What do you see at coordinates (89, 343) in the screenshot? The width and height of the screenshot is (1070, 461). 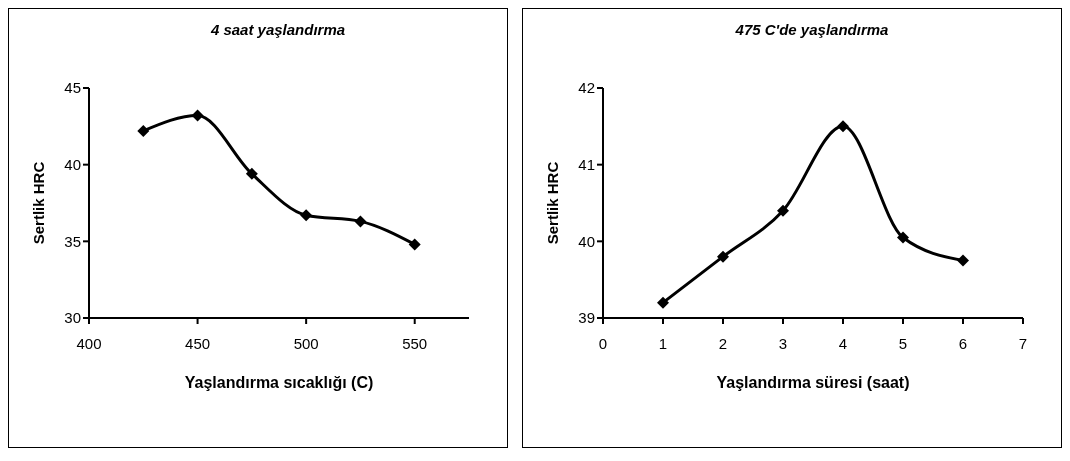 I see `x-tick-label: 400` at bounding box center [89, 343].